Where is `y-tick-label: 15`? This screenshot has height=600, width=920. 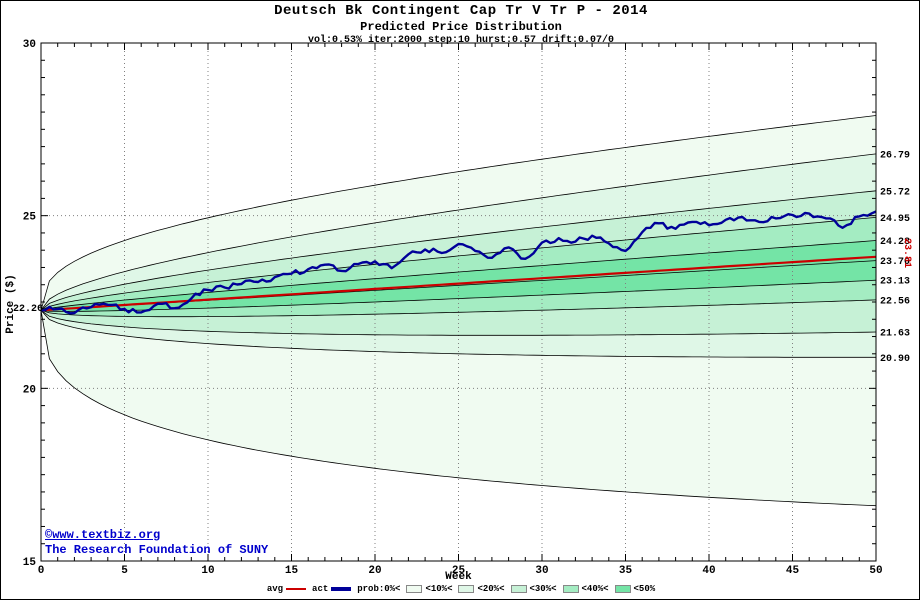 y-tick-label: 15 is located at coordinates (30, 563).